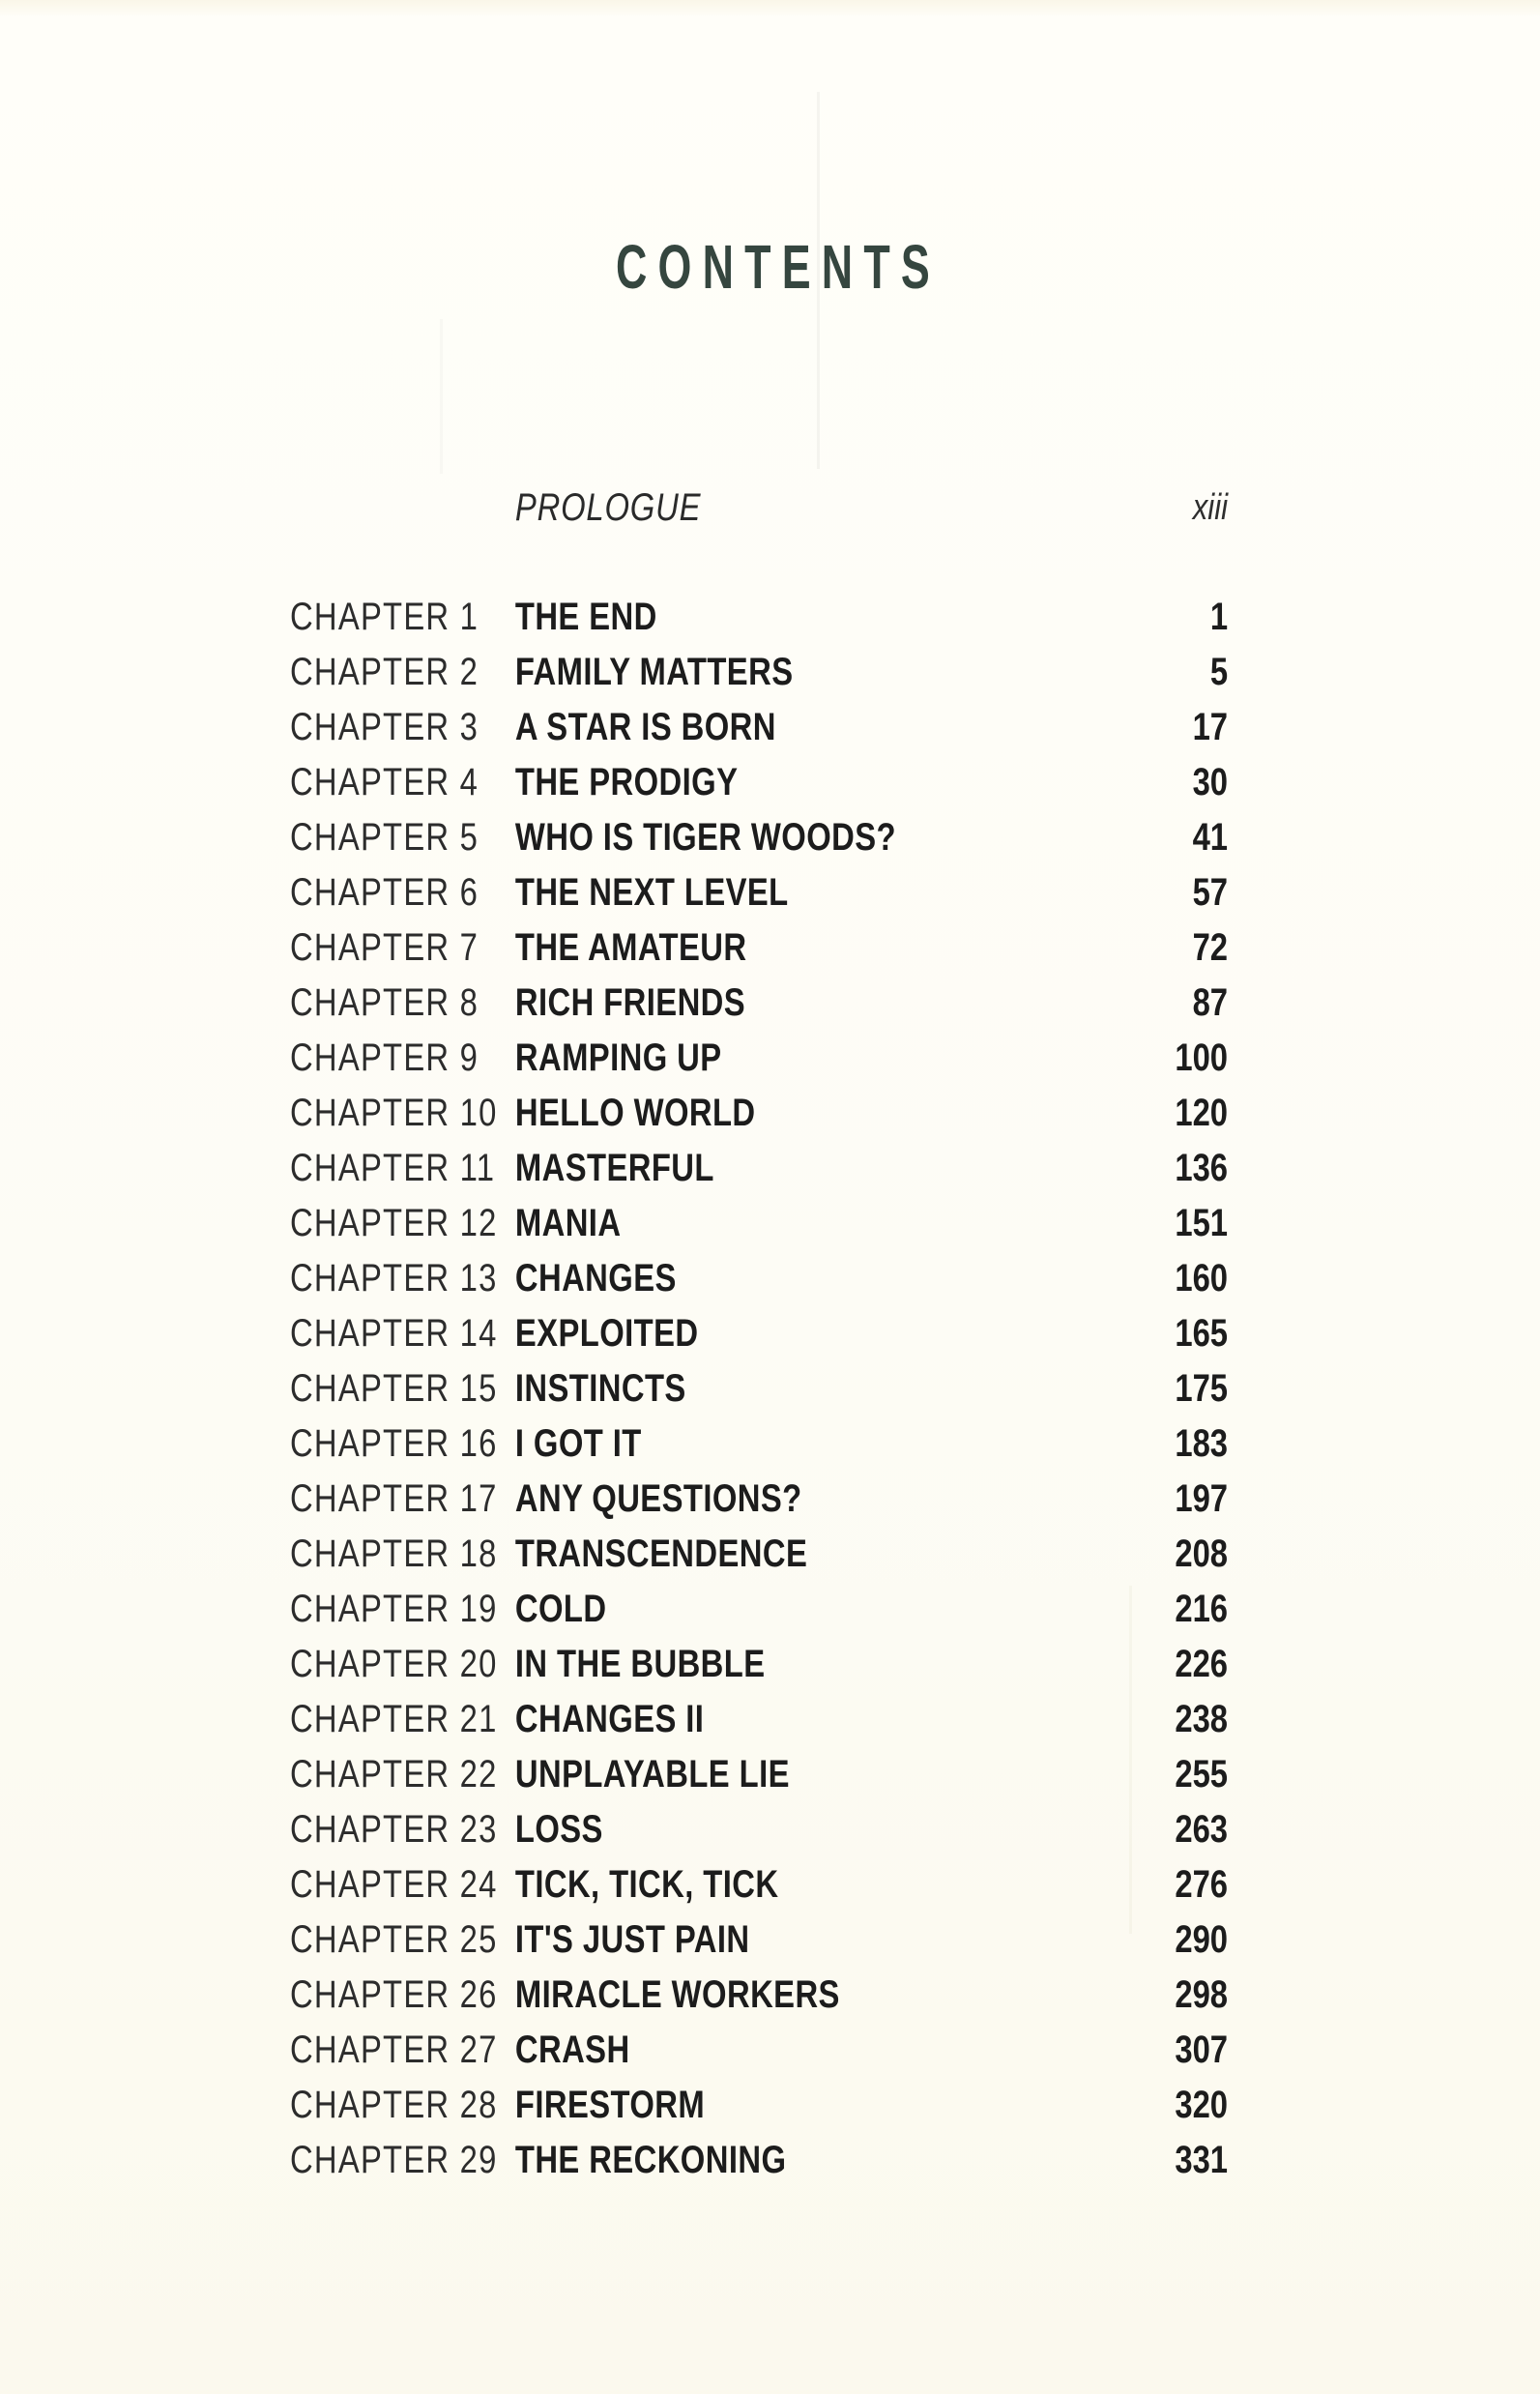 The image size is (1540, 2394). I want to click on chapter-title: COLD, so click(560, 1609).